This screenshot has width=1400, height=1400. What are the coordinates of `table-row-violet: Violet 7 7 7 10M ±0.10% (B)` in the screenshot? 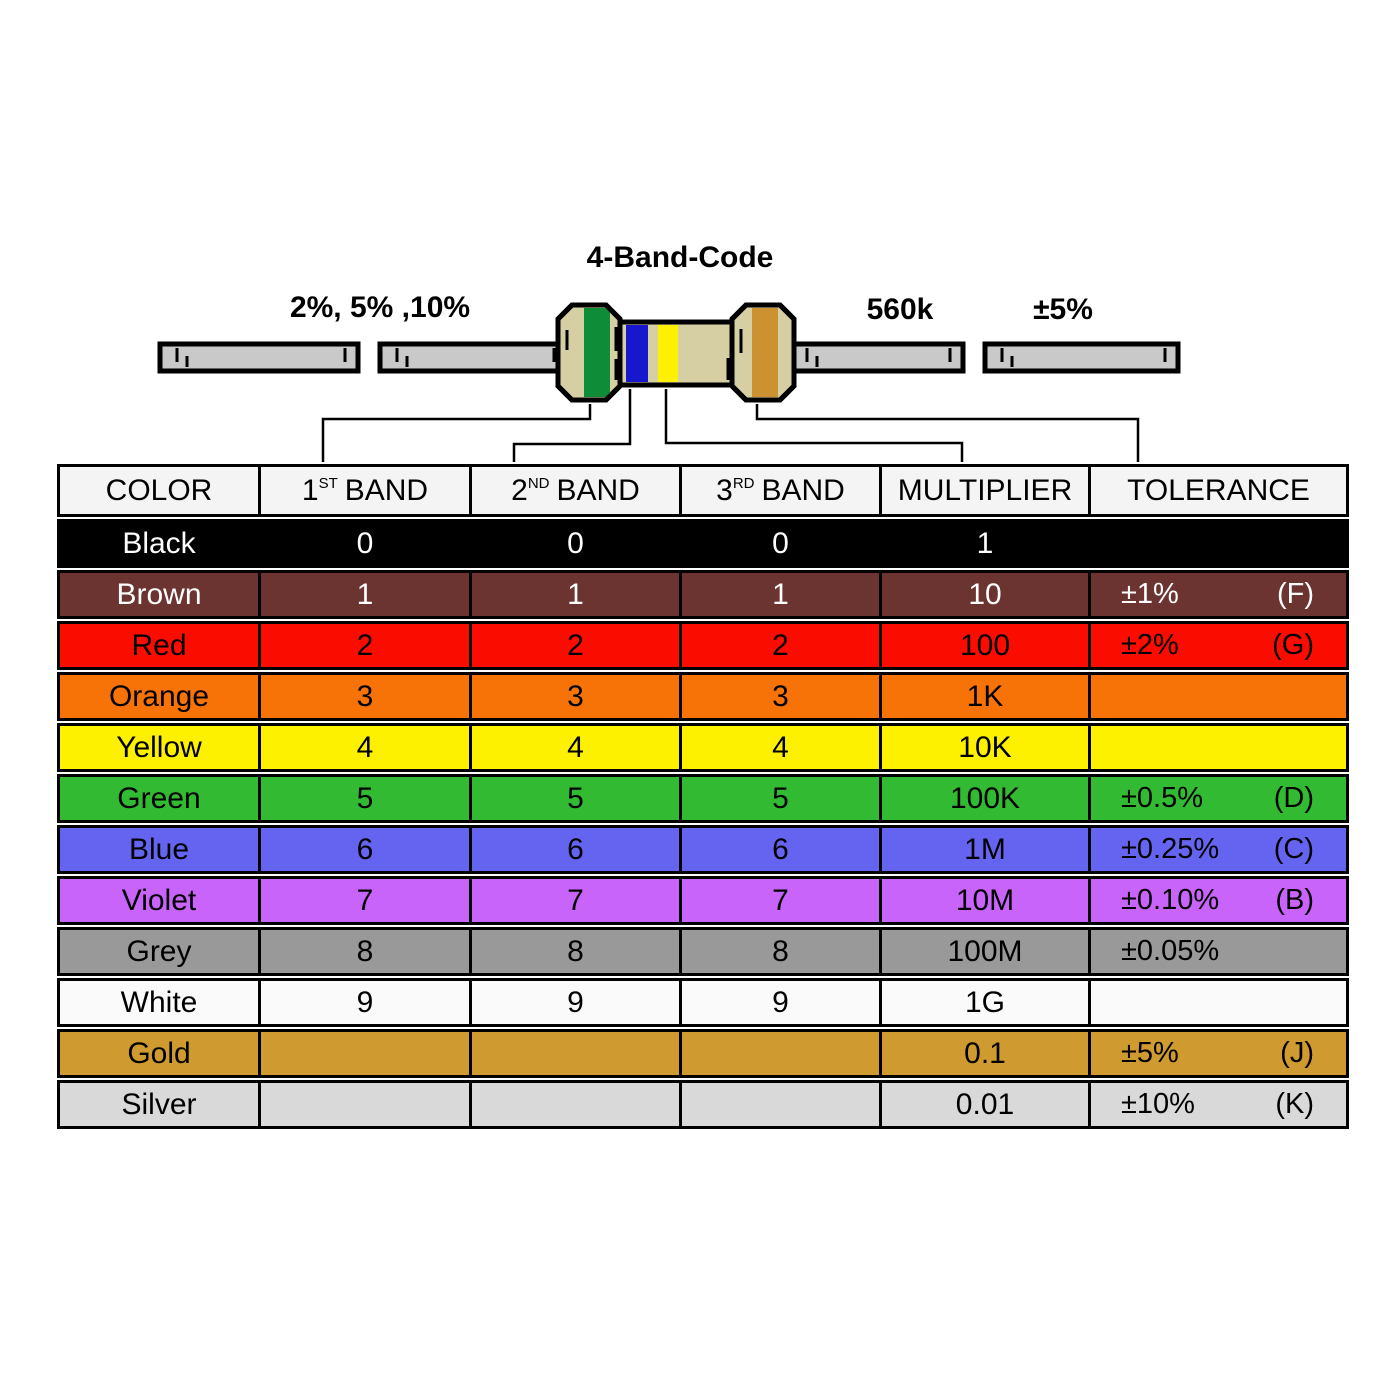 It's located at (703, 900).